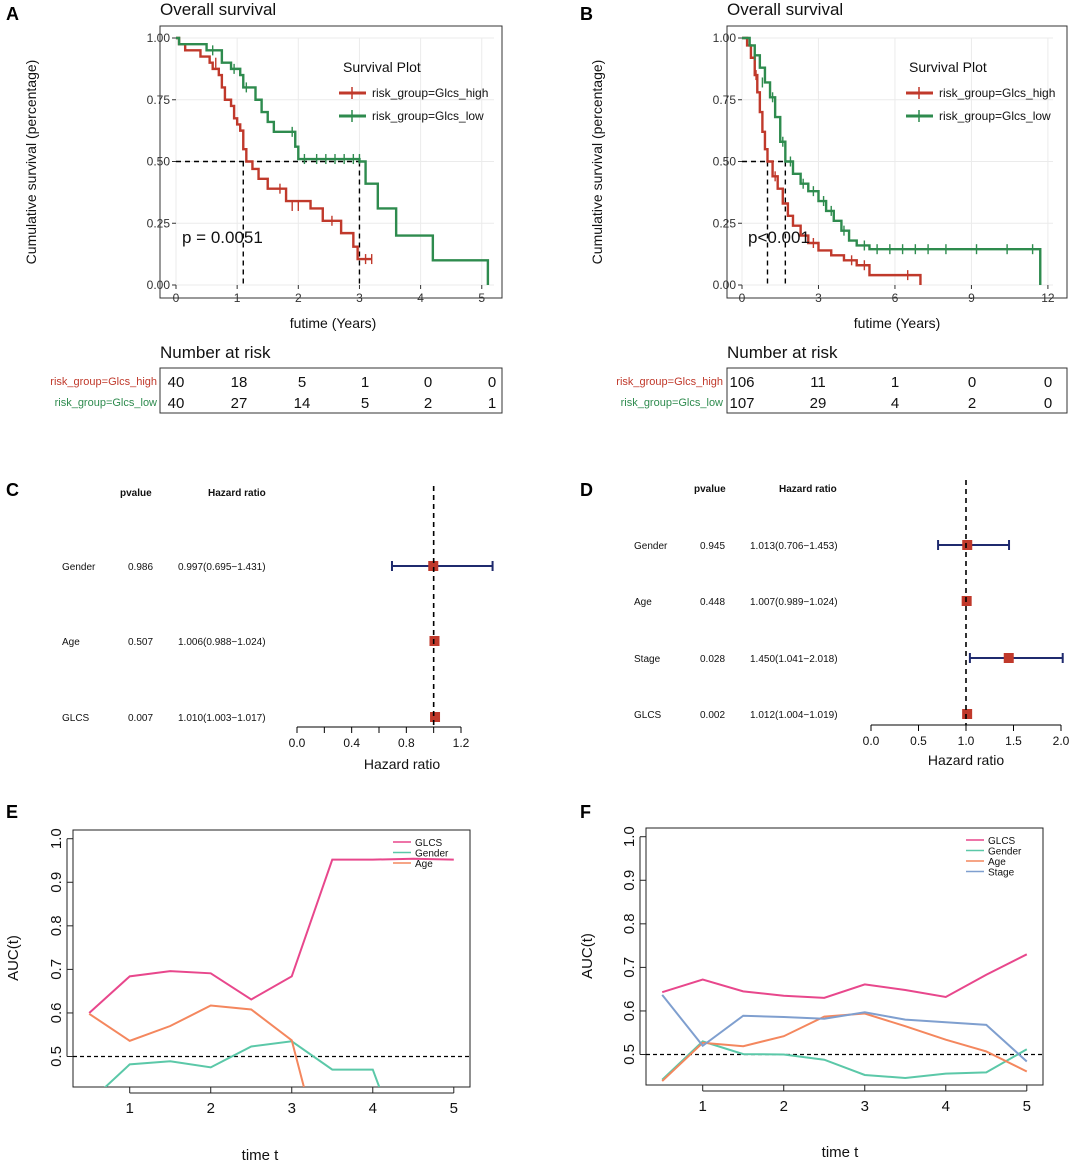  Describe the element at coordinates (1027, 1106) in the screenshot. I see `auc-x-tick-label: 5` at that location.